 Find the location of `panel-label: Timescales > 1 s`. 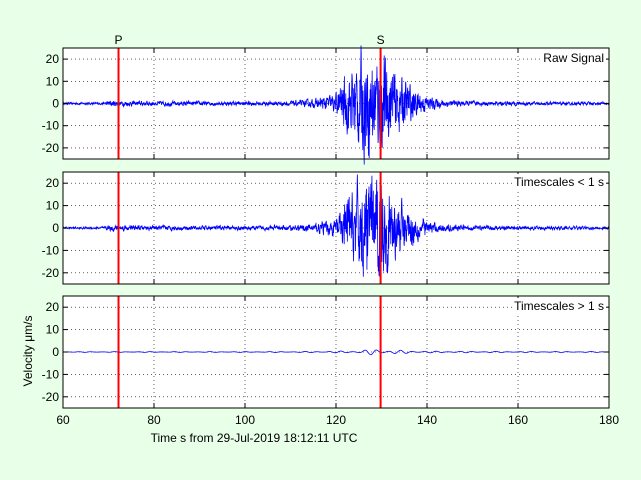

panel-label: Timescales > 1 s is located at coordinates (559, 306).